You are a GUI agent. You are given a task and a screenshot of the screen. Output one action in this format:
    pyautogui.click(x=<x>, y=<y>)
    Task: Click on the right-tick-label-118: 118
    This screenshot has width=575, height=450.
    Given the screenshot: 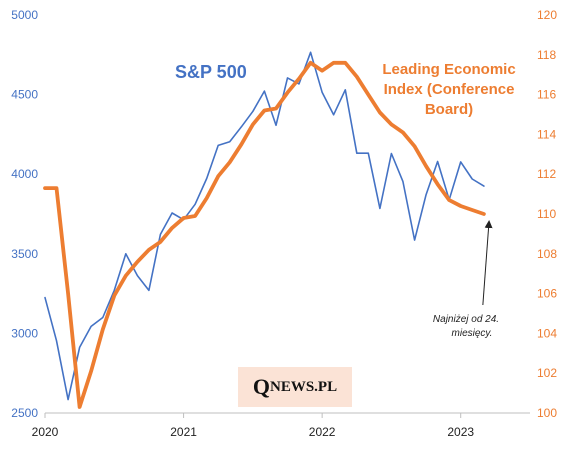 What is the action you would take?
    pyautogui.click(x=546, y=55)
    